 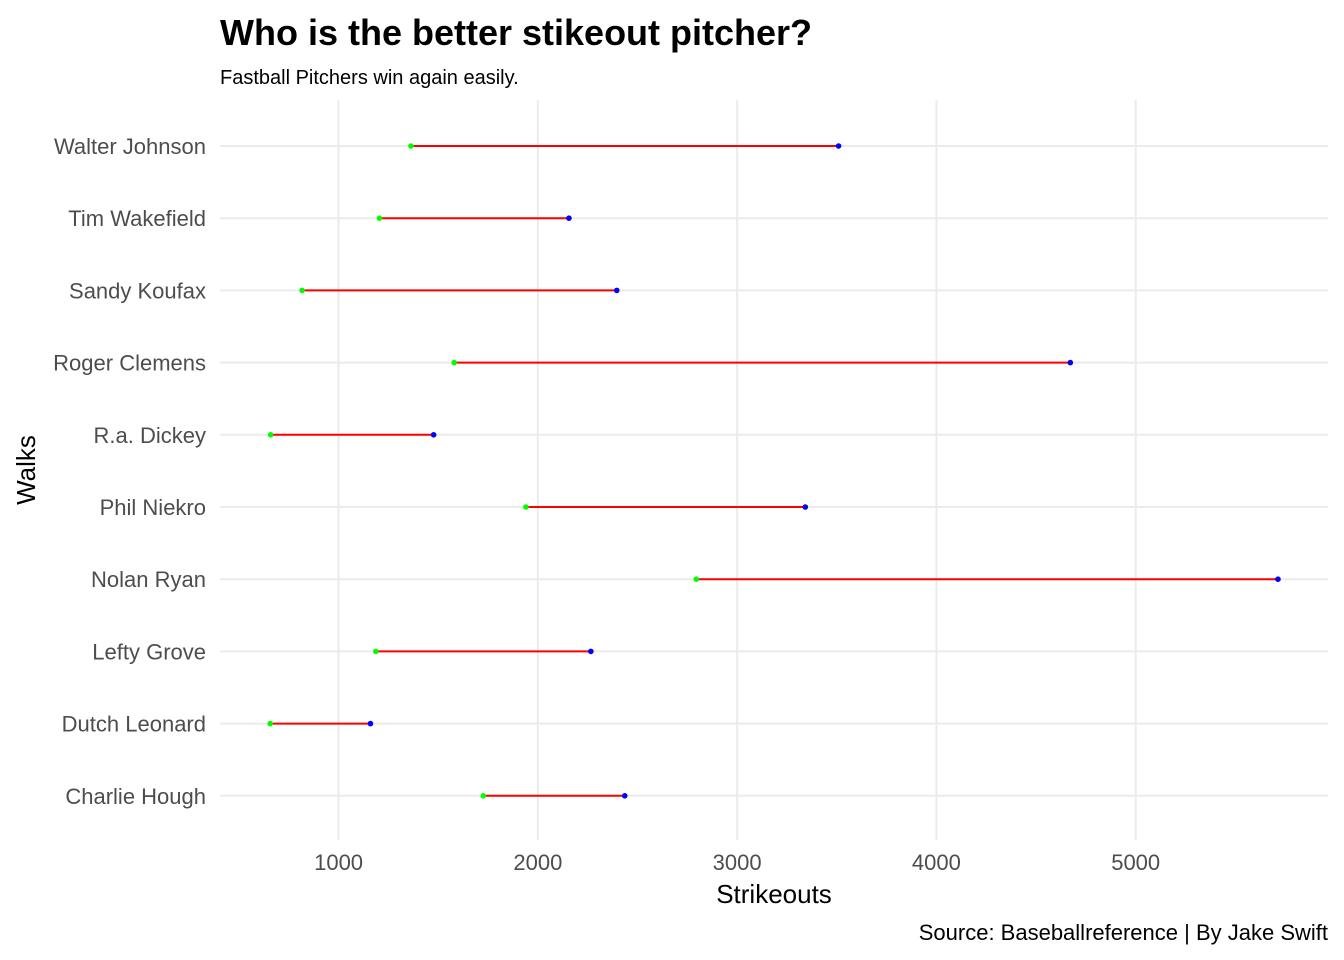 I want to click on chart-subtitle: Fastball Pitchers win again easily., so click(x=369, y=78).